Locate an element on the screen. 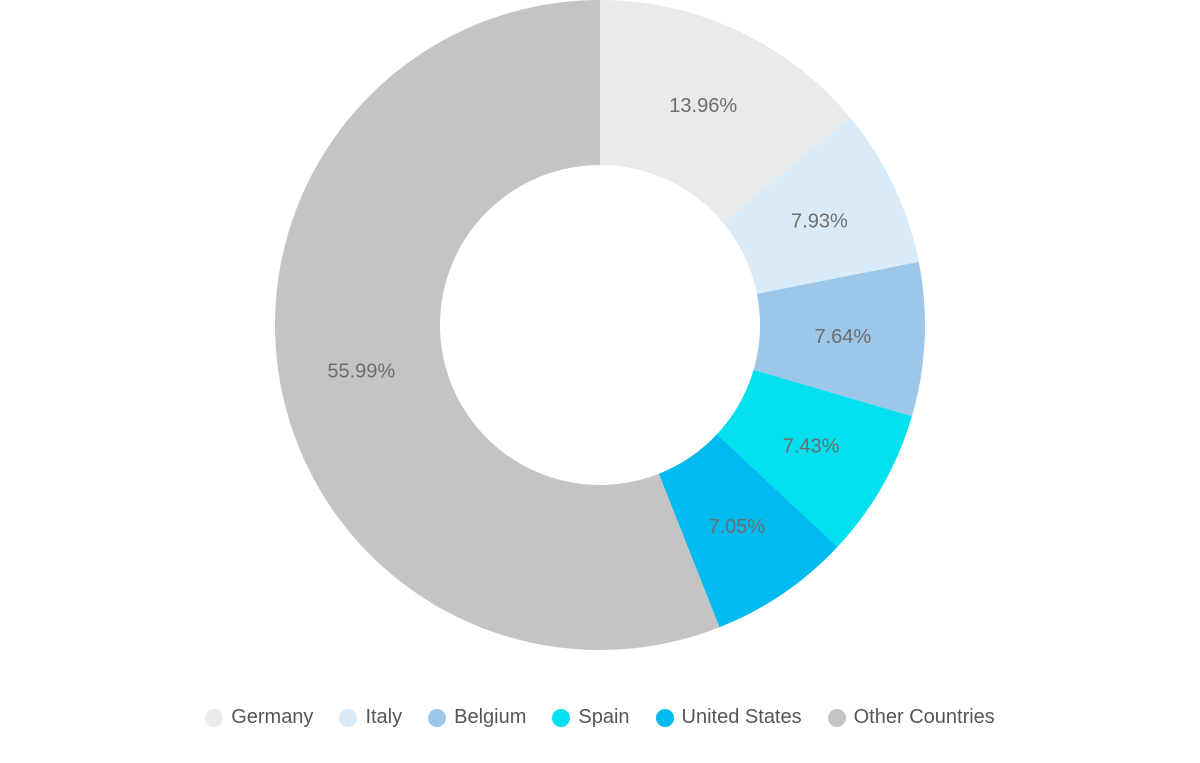  legend-item-united-states: United States is located at coordinates (728, 717).